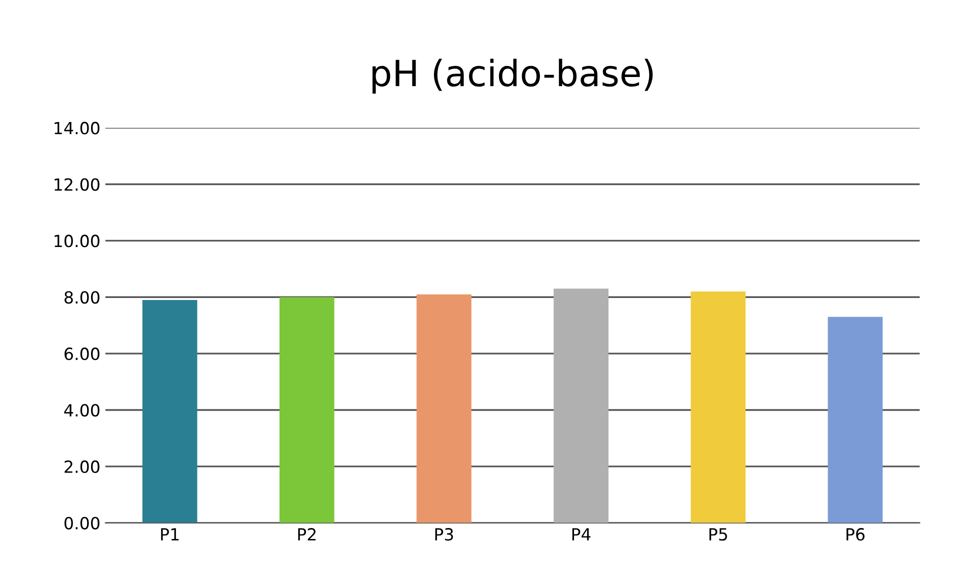  I want to click on y-tick-label: 2.00, so click(82, 467).